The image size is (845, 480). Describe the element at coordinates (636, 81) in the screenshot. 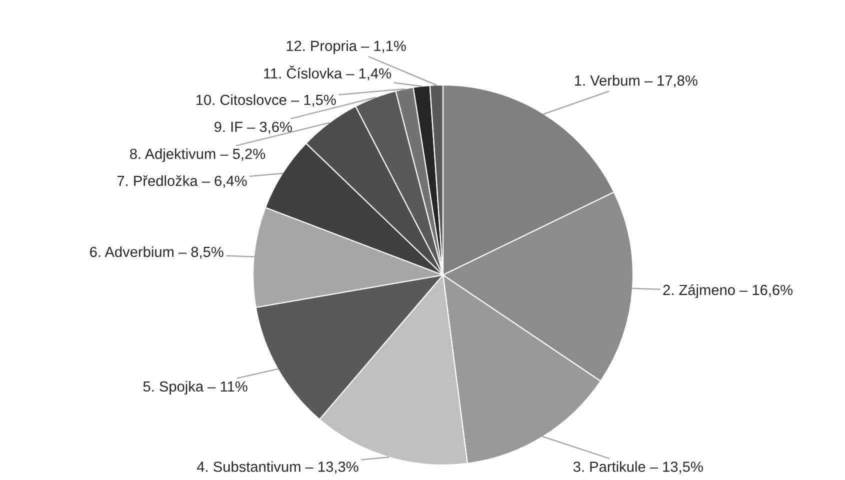

I see `slice-label: 1. Verbum – 17,8%` at that location.